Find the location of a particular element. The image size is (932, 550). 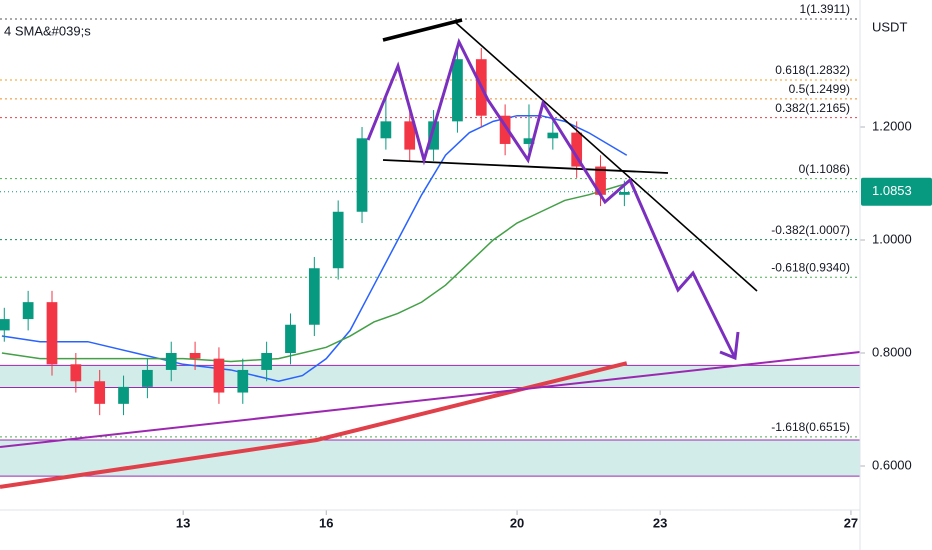

fib-label: -0.382(1.0007) is located at coordinates (810, 230).